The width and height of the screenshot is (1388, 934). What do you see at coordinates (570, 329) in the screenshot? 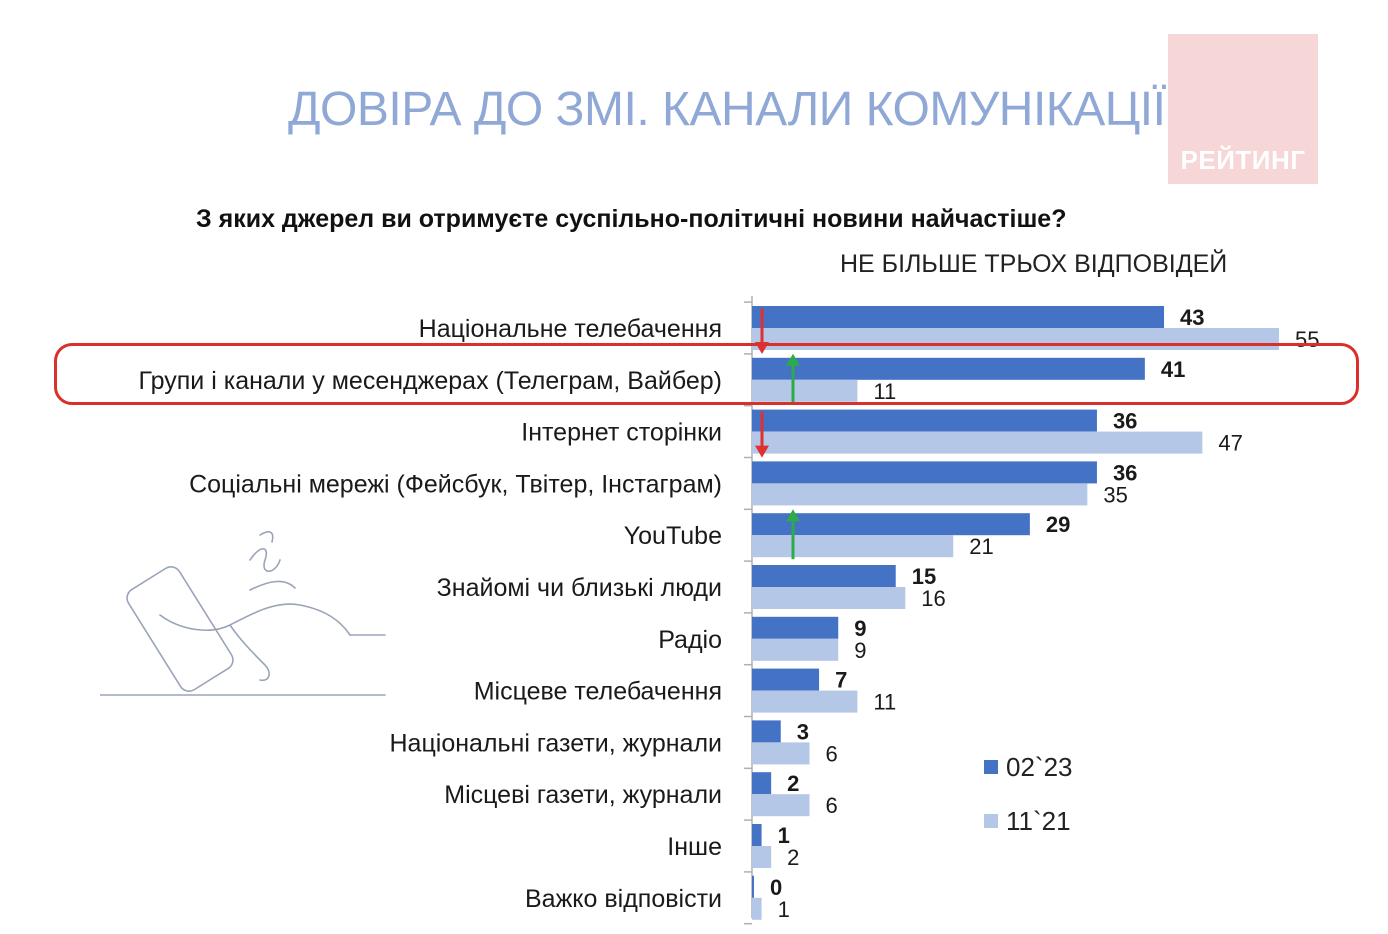
I see `category-label: Національне телебачення` at bounding box center [570, 329].